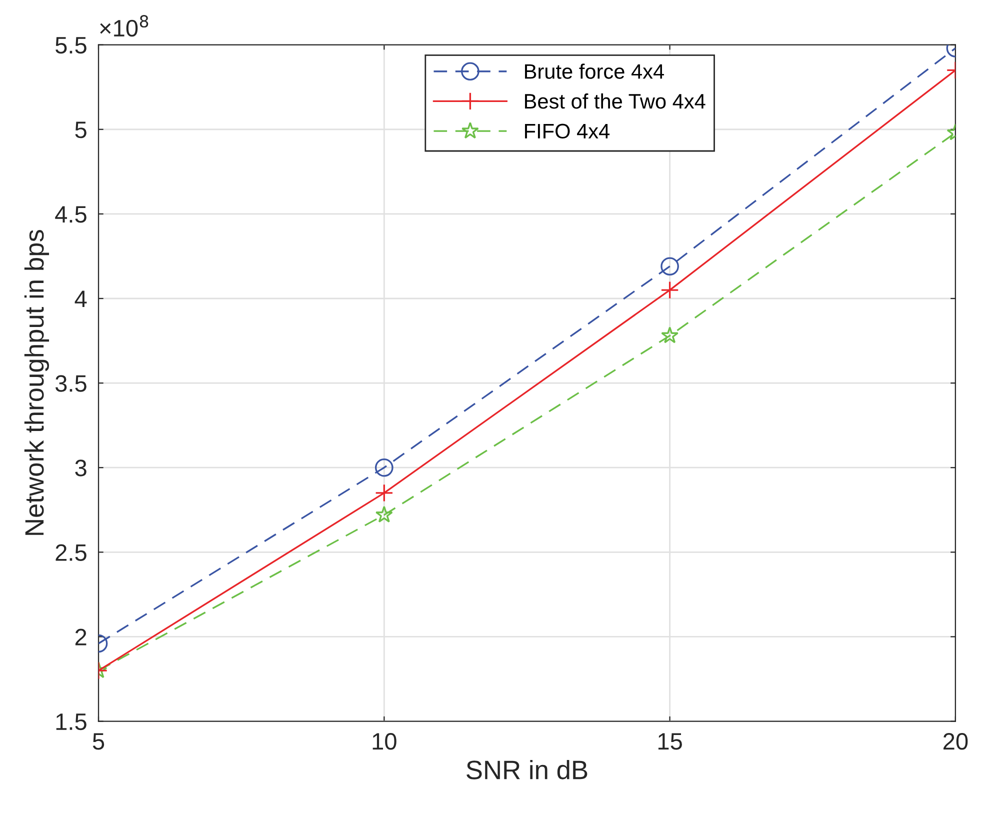 This screenshot has width=985, height=815. What do you see at coordinates (670, 741) in the screenshot?
I see `x-tick-label: 15` at bounding box center [670, 741].